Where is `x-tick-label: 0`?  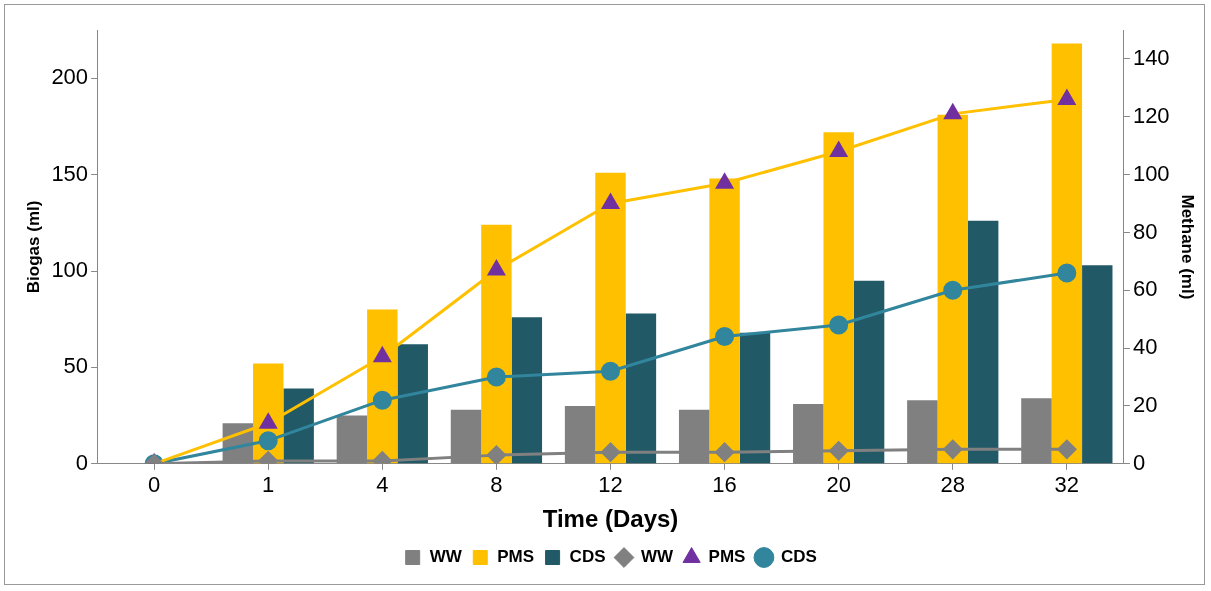 x-tick-label: 0 is located at coordinates (154, 485).